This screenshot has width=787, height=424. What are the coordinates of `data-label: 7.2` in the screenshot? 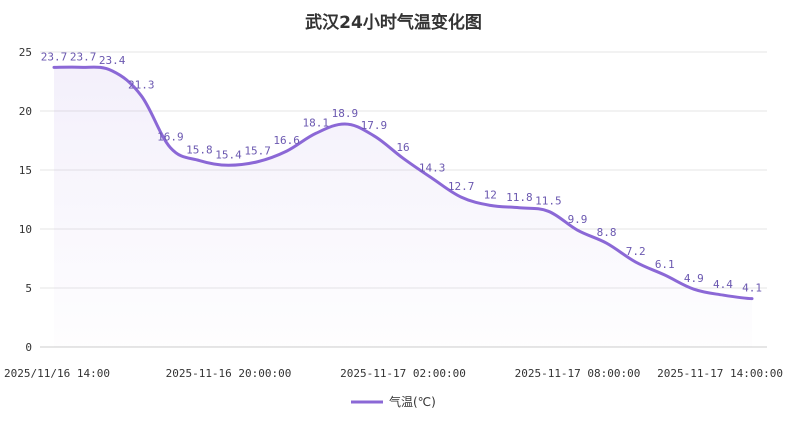 It's located at (636, 251).